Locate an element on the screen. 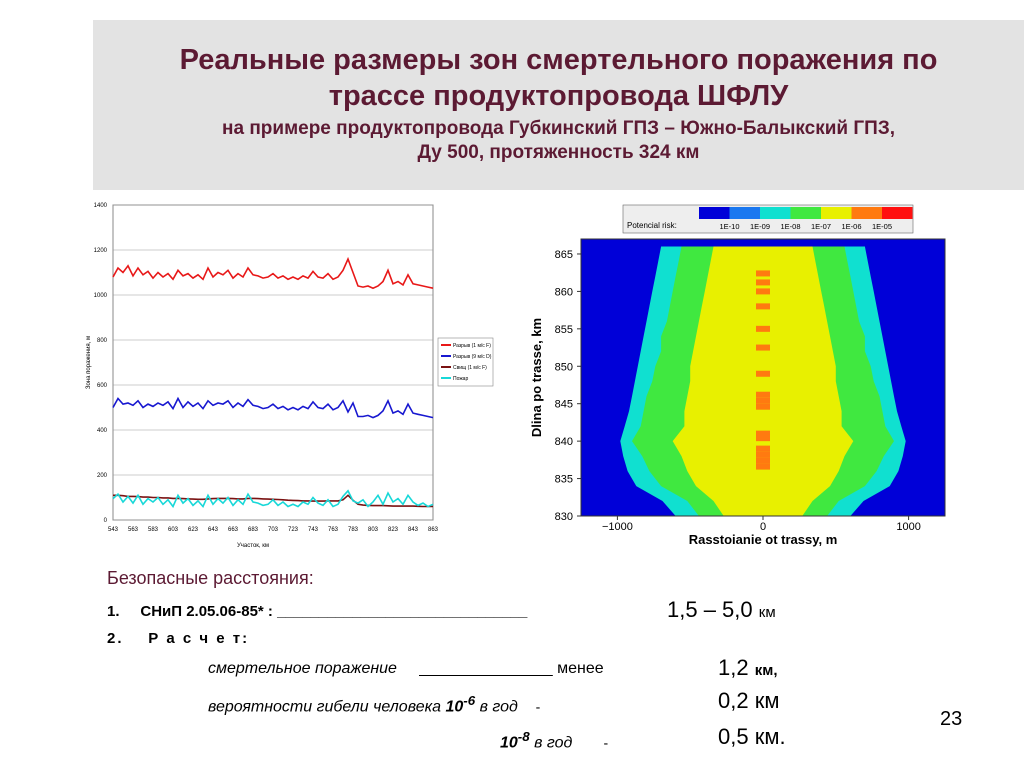  x-tick-label: 743 is located at coordinates (313, 530).